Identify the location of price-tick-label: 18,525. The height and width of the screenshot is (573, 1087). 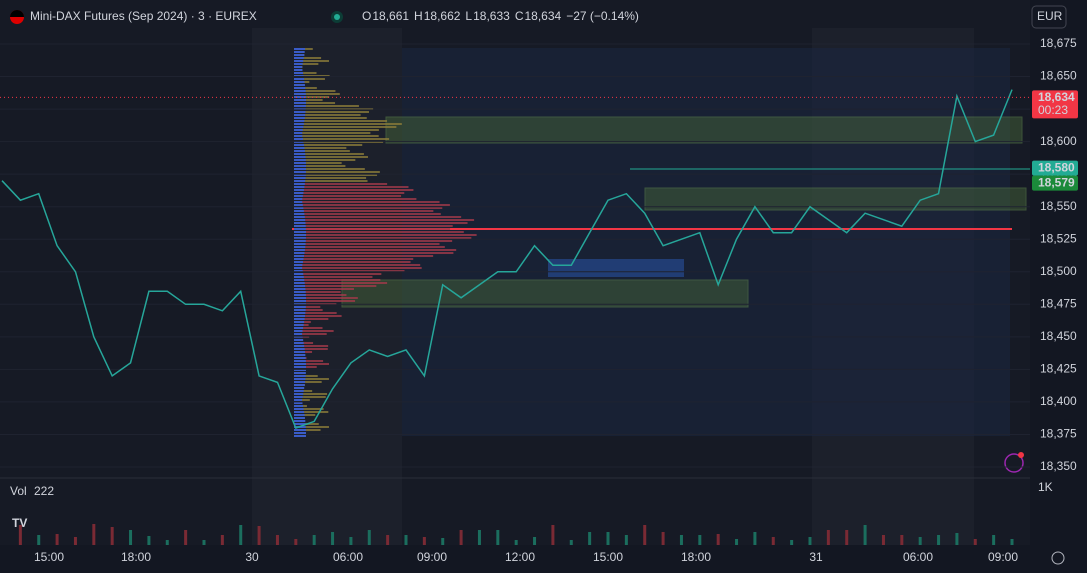
(1058, 238).